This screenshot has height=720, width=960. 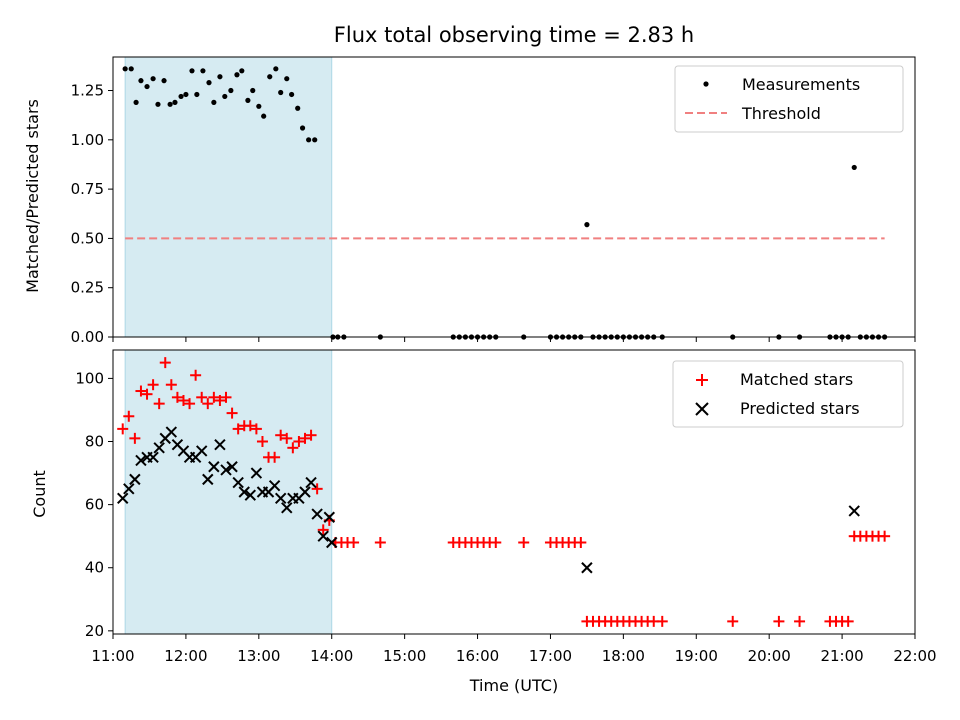 What do you see at coordinates (92, 214) in the screenshot?
I see `ratio-y-axis-ticks: 0.00 0.25 0.50 0.75 1.00 1.25` at bounding box center [92, 214].